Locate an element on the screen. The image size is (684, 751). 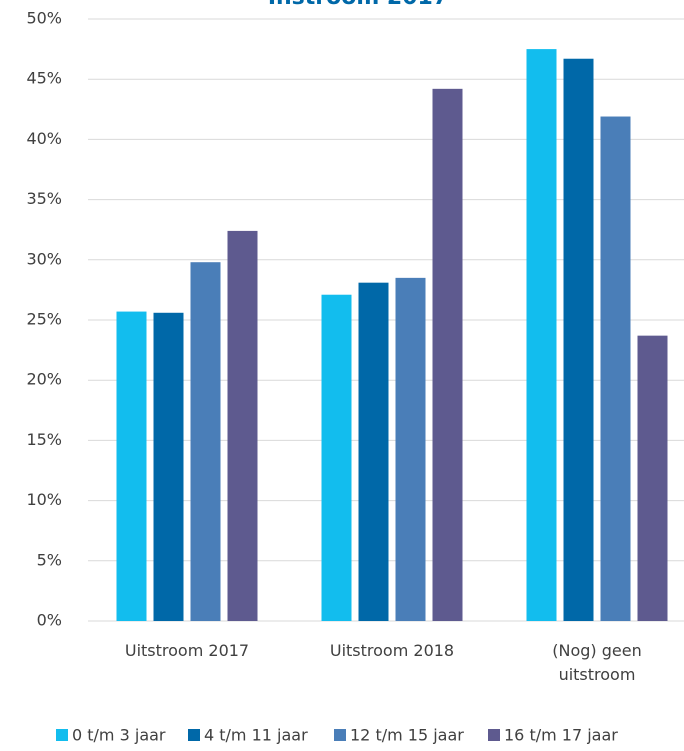
legend-label: 4 t/m 11 jaar is located at coordinates (256, 735).